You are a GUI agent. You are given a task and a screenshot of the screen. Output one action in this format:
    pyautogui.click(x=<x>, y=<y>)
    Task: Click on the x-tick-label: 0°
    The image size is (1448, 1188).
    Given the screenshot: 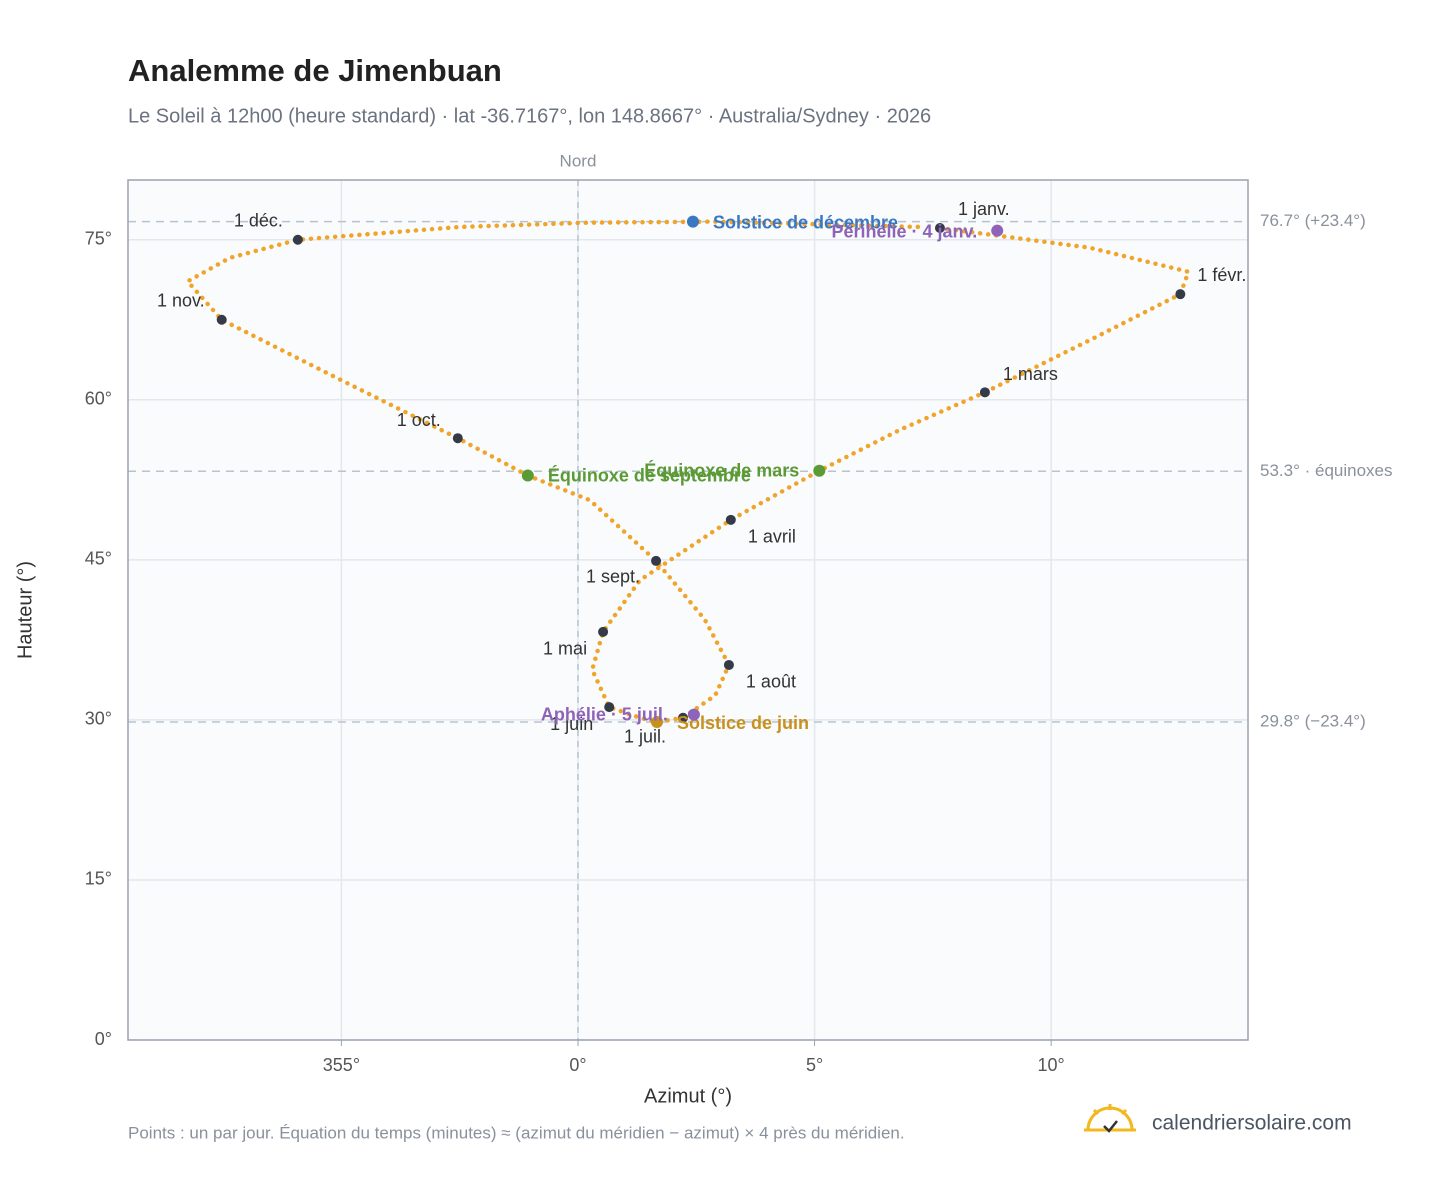 What is the action you would take?
    pyautogui.click(x=577, y=1065)
    